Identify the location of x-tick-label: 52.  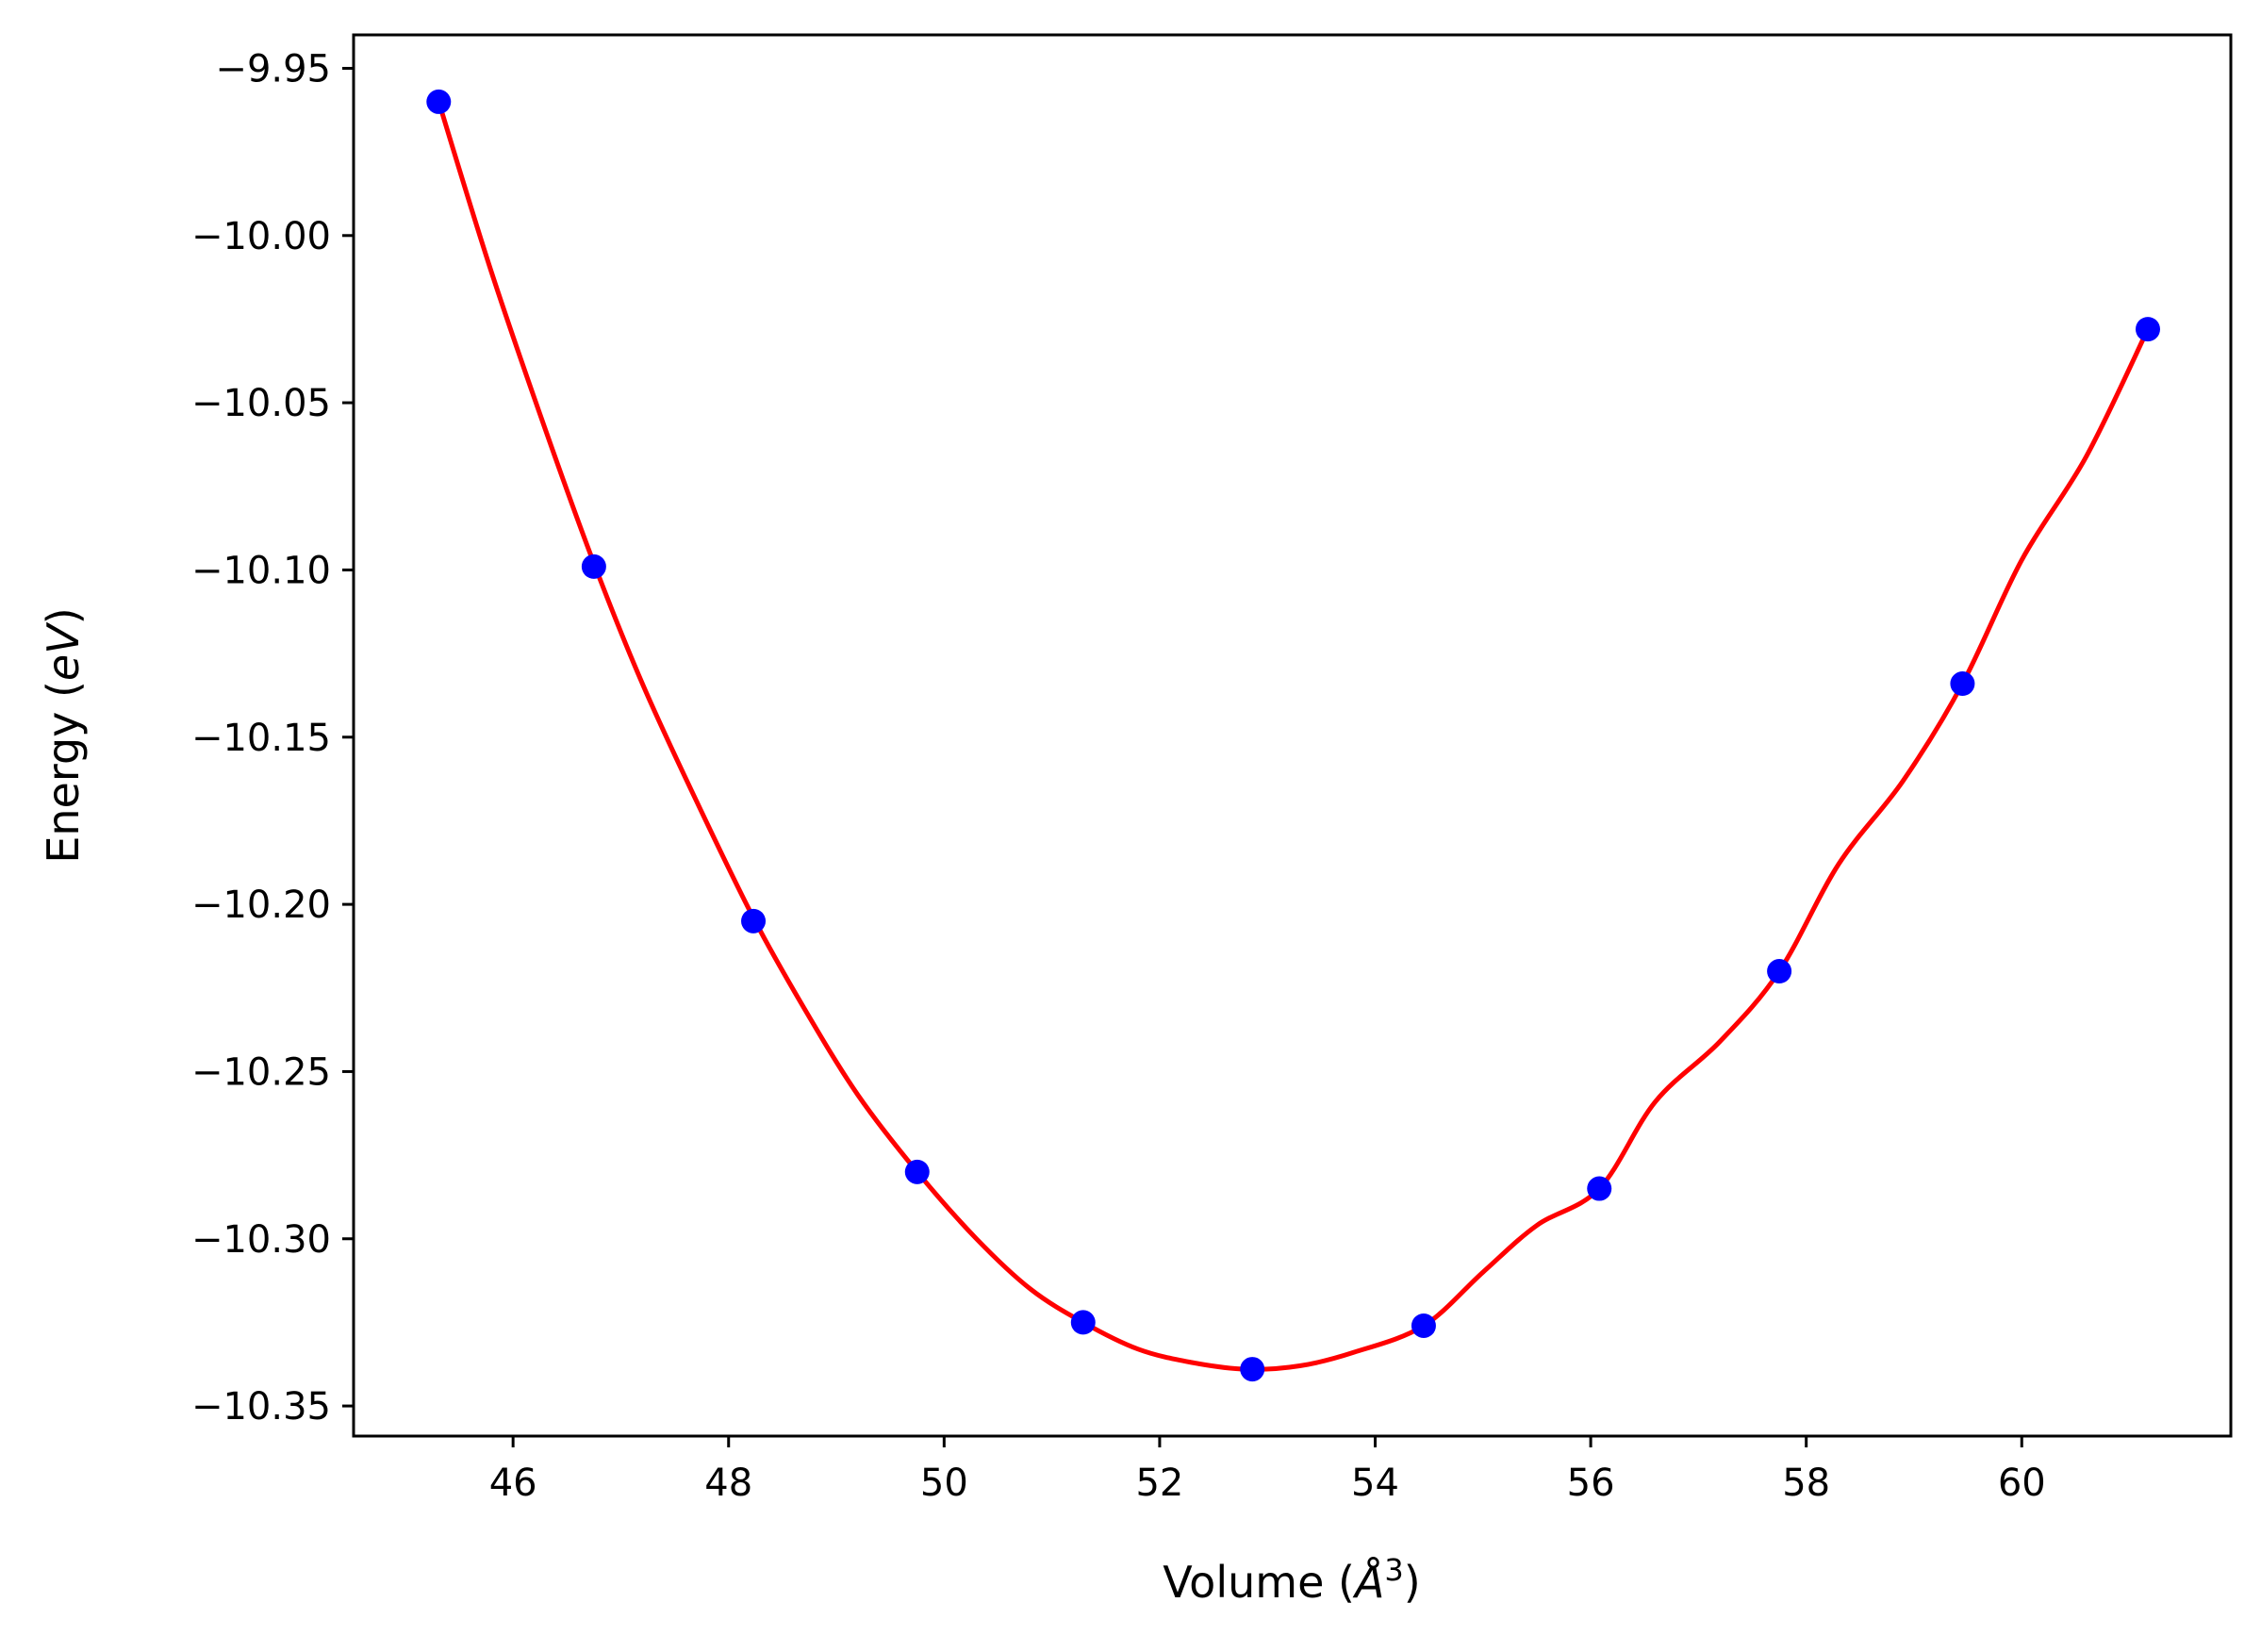
(1159, 1483).